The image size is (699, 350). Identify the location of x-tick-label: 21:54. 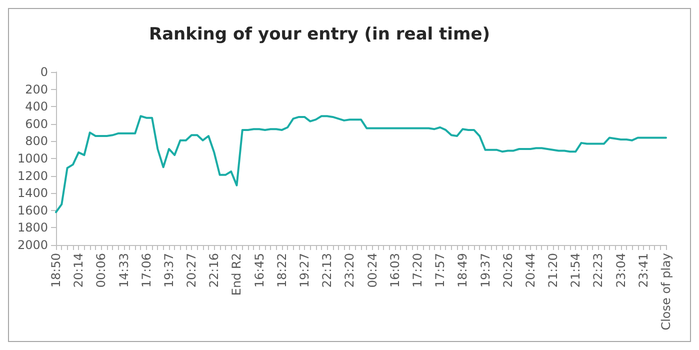
(575, 270).